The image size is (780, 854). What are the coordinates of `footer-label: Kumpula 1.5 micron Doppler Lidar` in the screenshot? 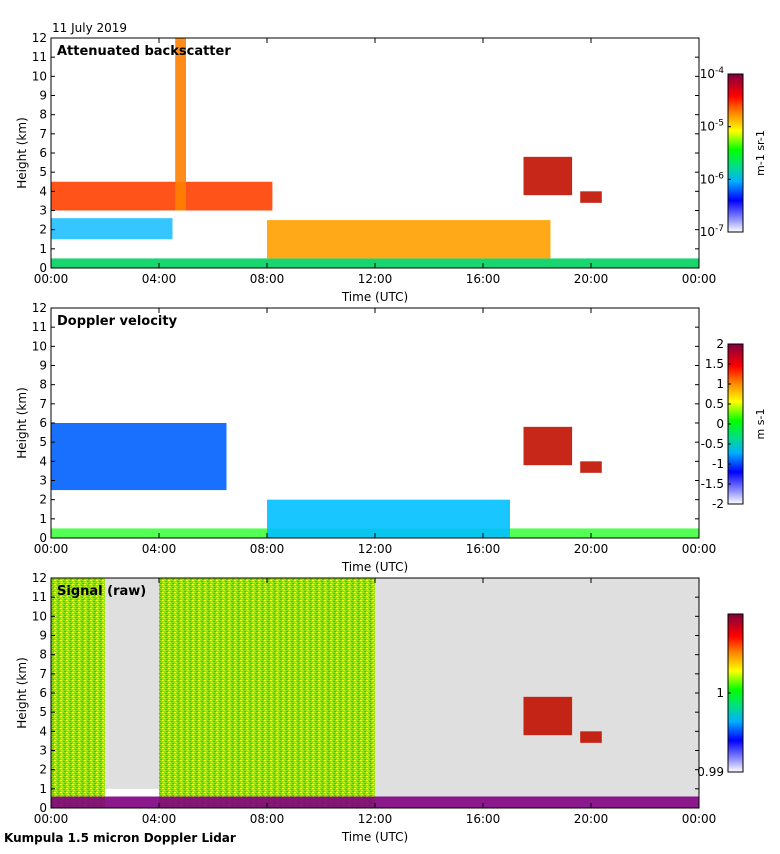 It's located at (120, 838).